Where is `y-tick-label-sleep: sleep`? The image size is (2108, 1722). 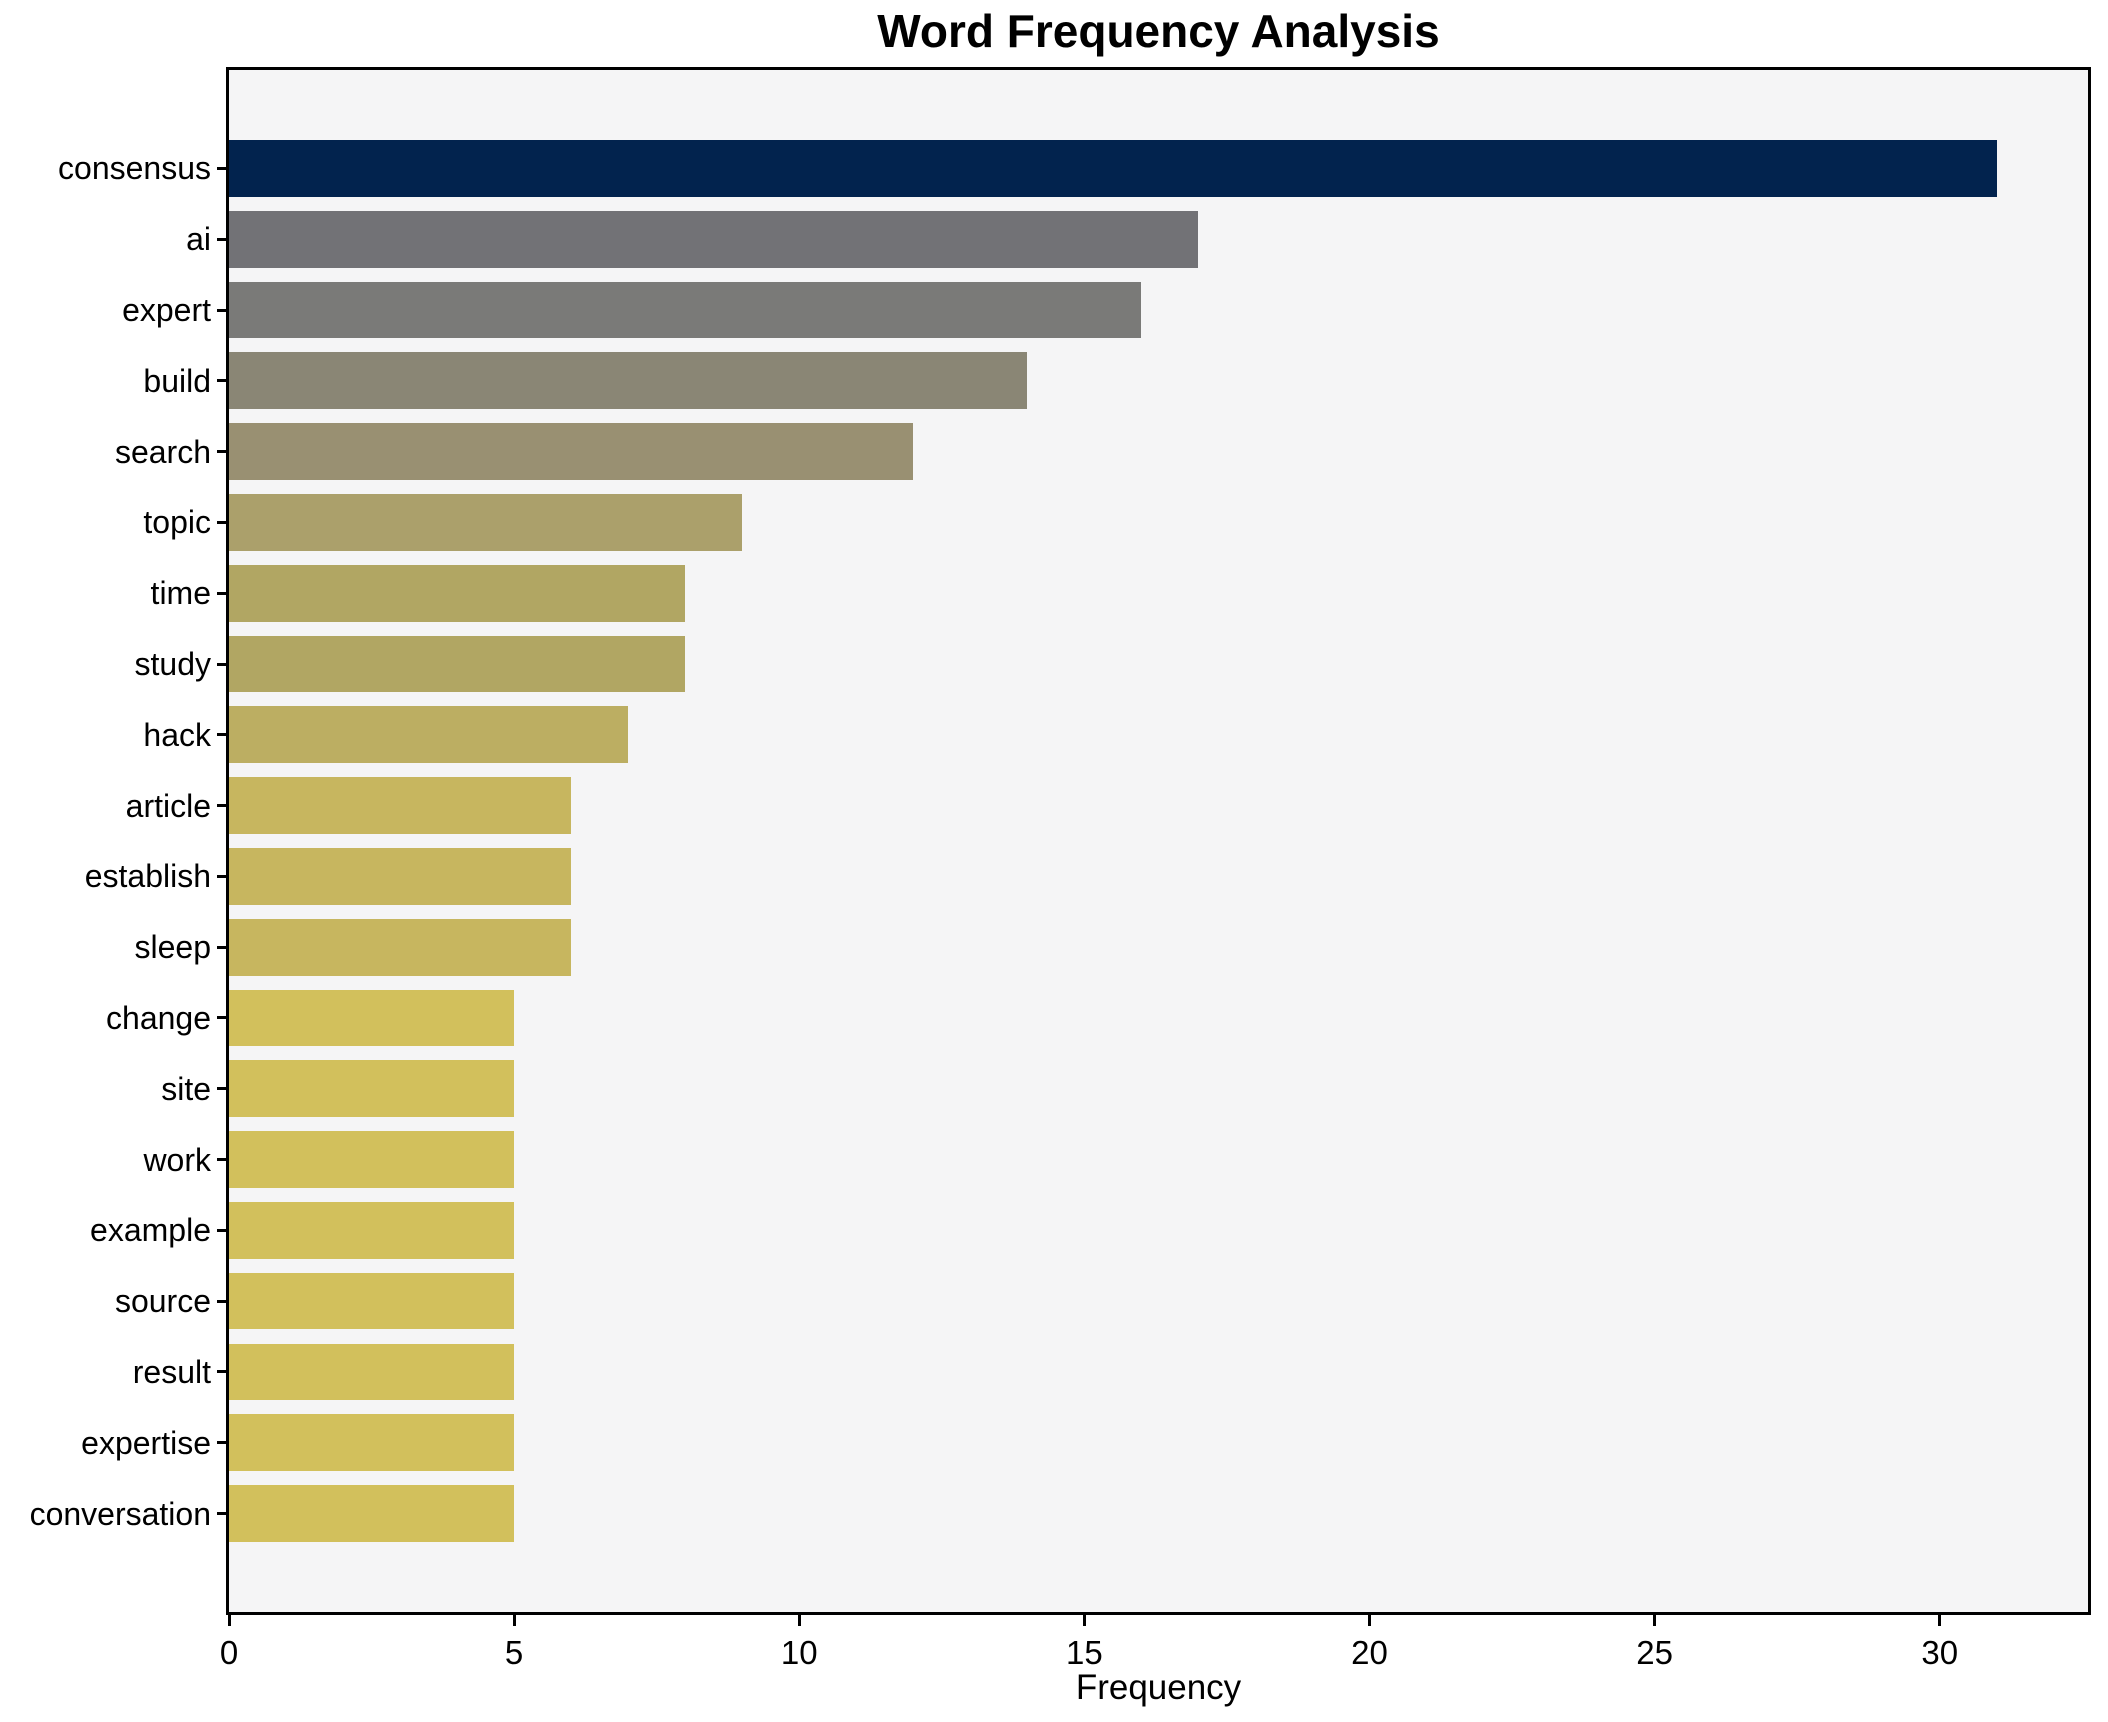
y-tick-label-sleep: sleep is located at coordinates (173, 947).